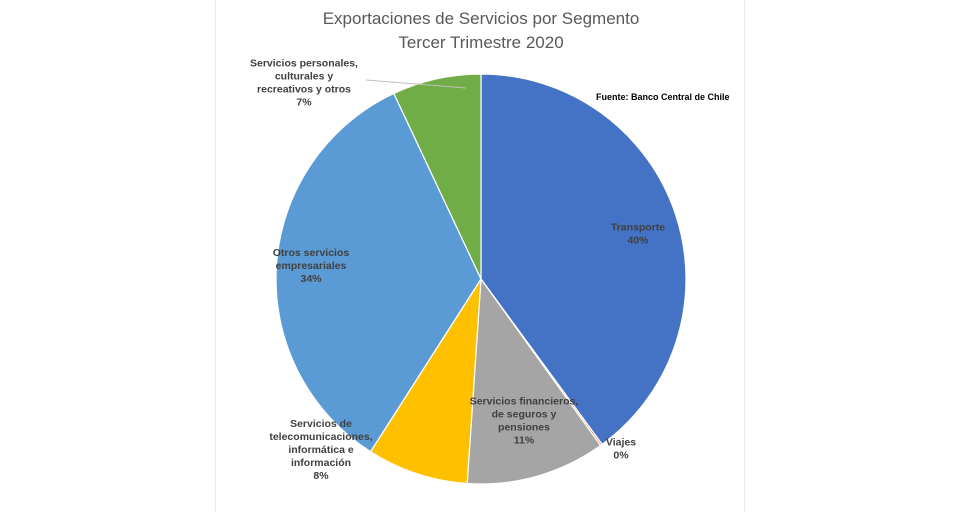  I want to click on slice-name-label: Viajes, so click(621, 443).